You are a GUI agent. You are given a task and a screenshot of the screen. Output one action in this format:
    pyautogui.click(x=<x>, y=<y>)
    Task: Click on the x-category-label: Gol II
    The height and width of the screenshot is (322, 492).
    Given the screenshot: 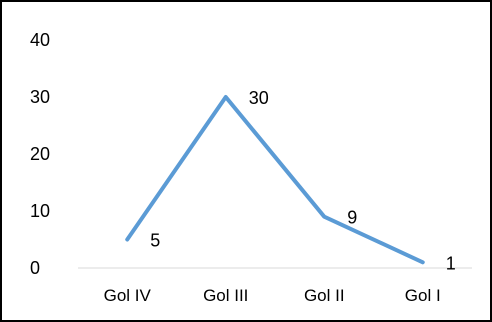 What is the action you would take?
    pyautogui.click(x=324, y=295)
    